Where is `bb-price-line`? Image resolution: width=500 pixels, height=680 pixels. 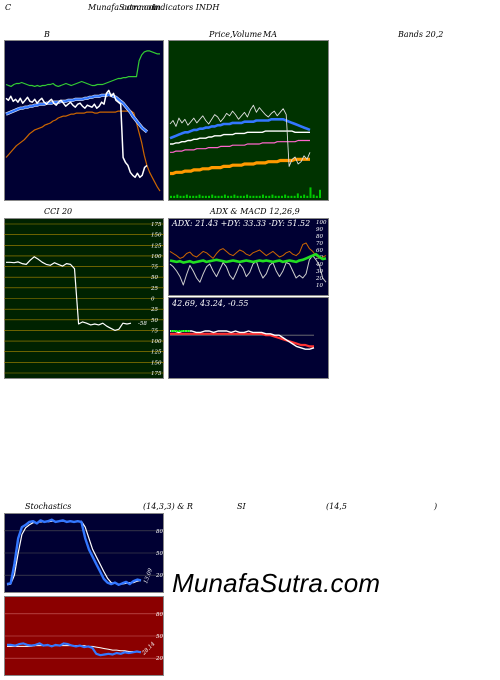
bb-price-line is located at coordinates (76, 134).